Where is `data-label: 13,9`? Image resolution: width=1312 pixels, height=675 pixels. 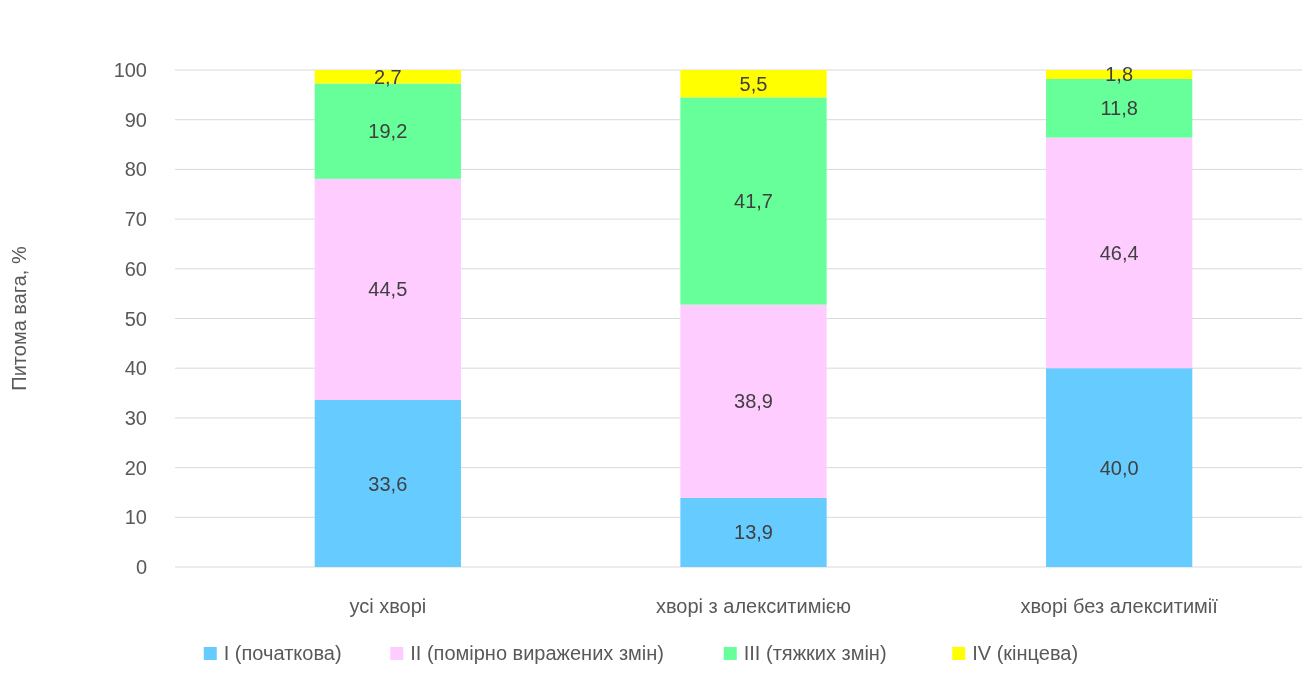 data-label: 13,9 is located at coordinates (753, 532).